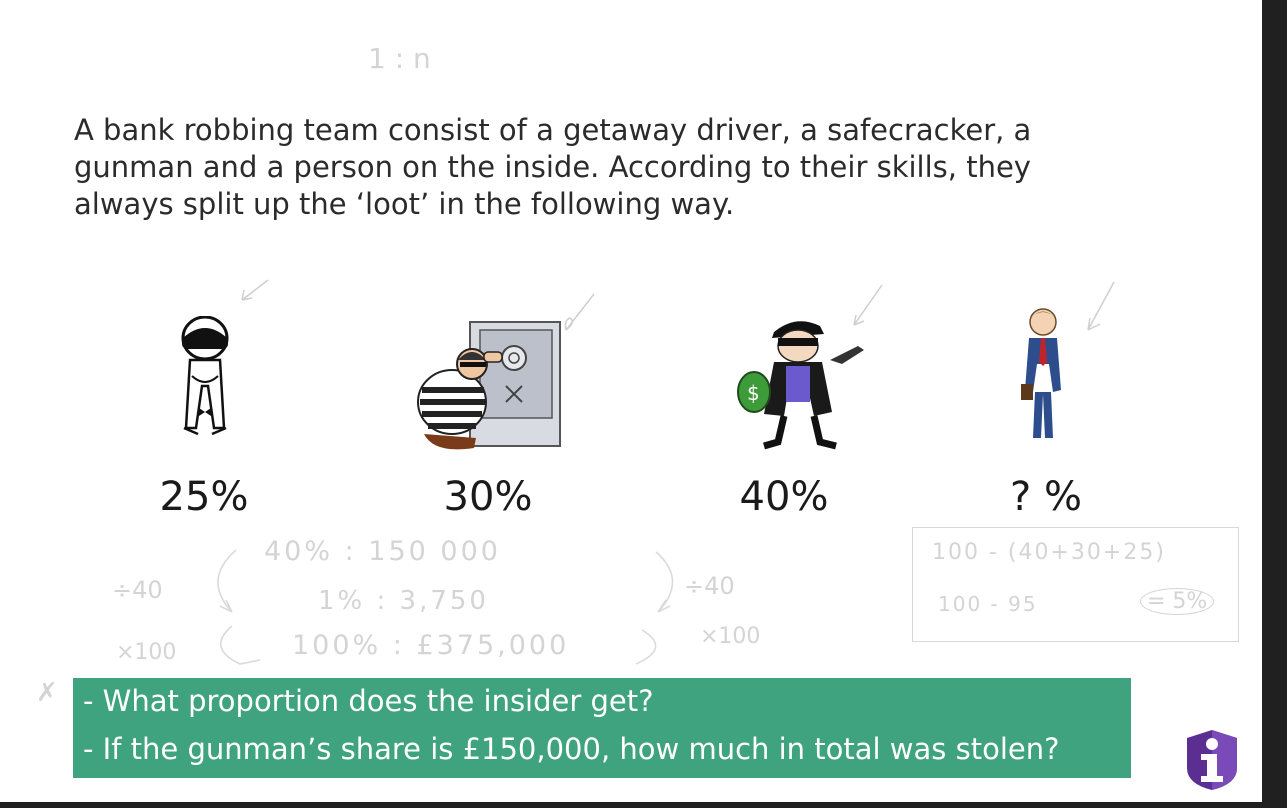  Describe the element at coordinates (1212, 760) in the screenshot. I see `brand-logo-icon` at that location.